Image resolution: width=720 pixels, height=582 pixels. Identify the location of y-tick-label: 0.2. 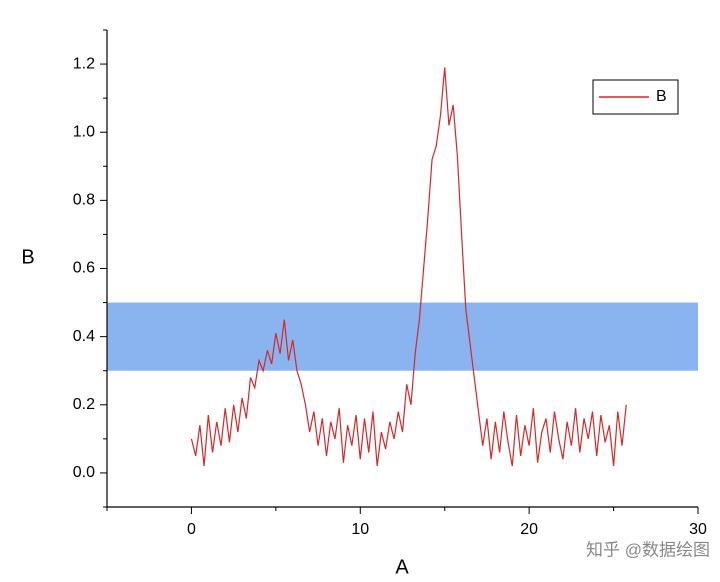
(84, 404).